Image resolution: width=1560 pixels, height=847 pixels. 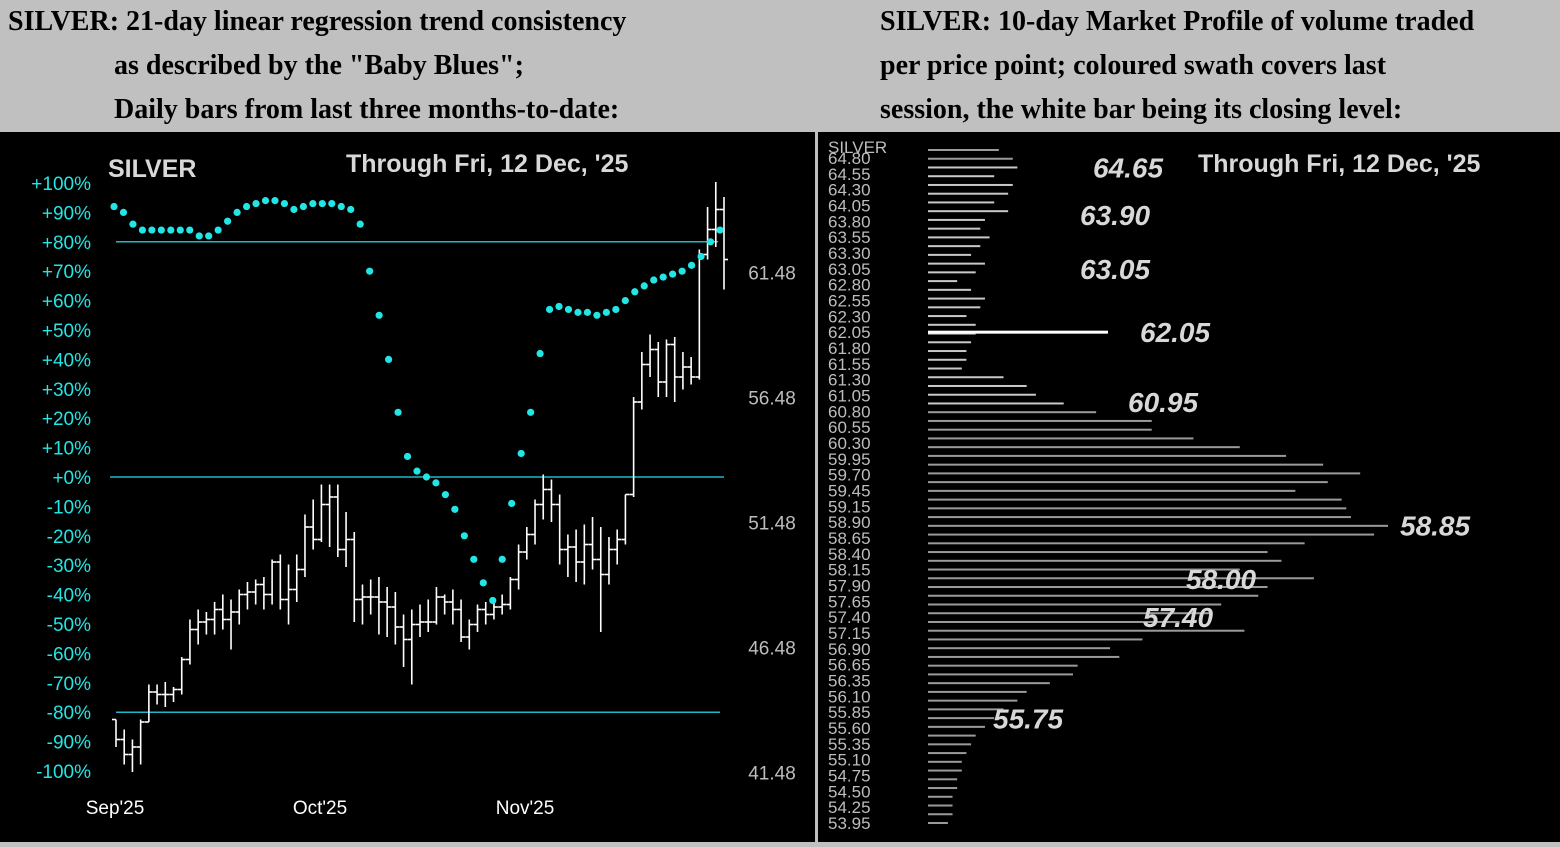 What do you see at coordinates (849, 617) in the screenshot?
I see `price-label: 57.40` at bounding box center [849, 617].